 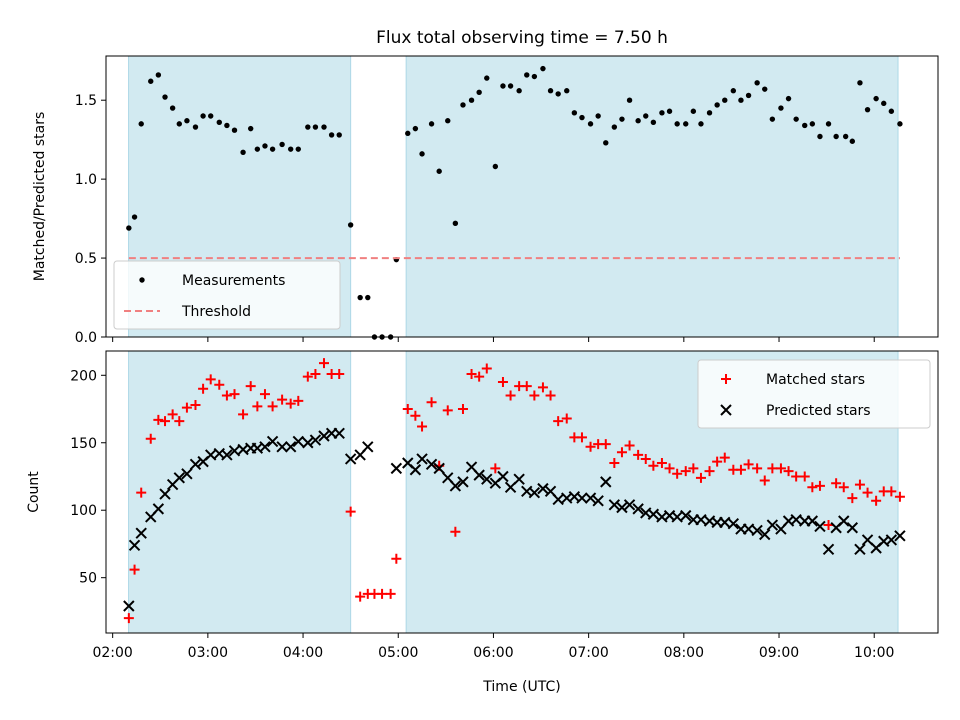 I want to click on x-tick-label: 04:00, so click(x=303, y=653).